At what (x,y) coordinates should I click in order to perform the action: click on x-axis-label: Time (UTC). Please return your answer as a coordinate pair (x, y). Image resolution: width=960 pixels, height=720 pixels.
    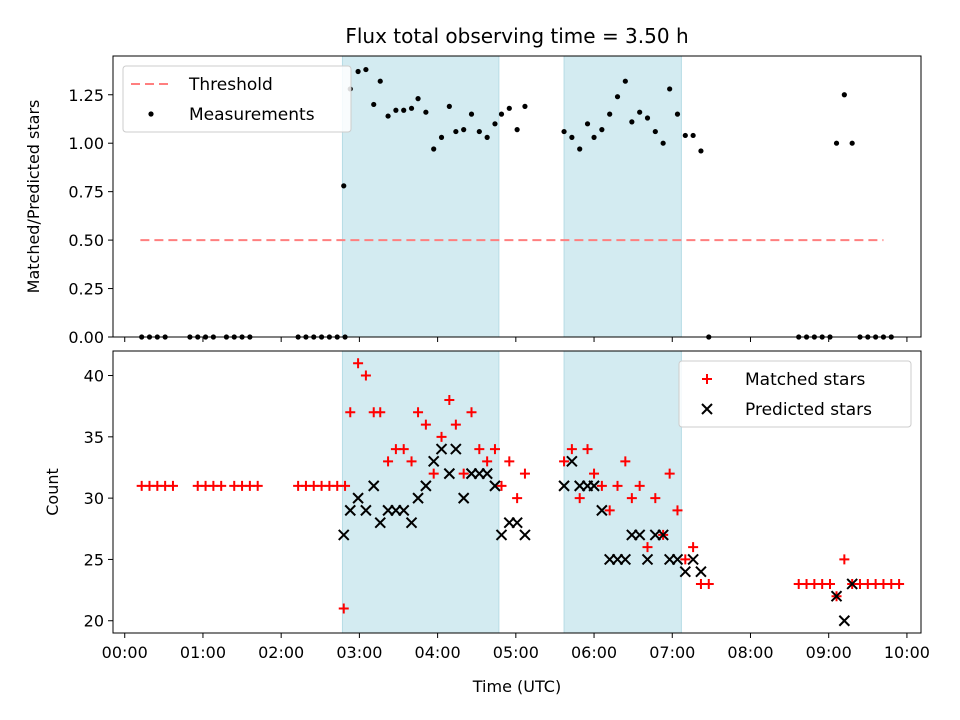
    Looking at the image, I should click on (516, 686).